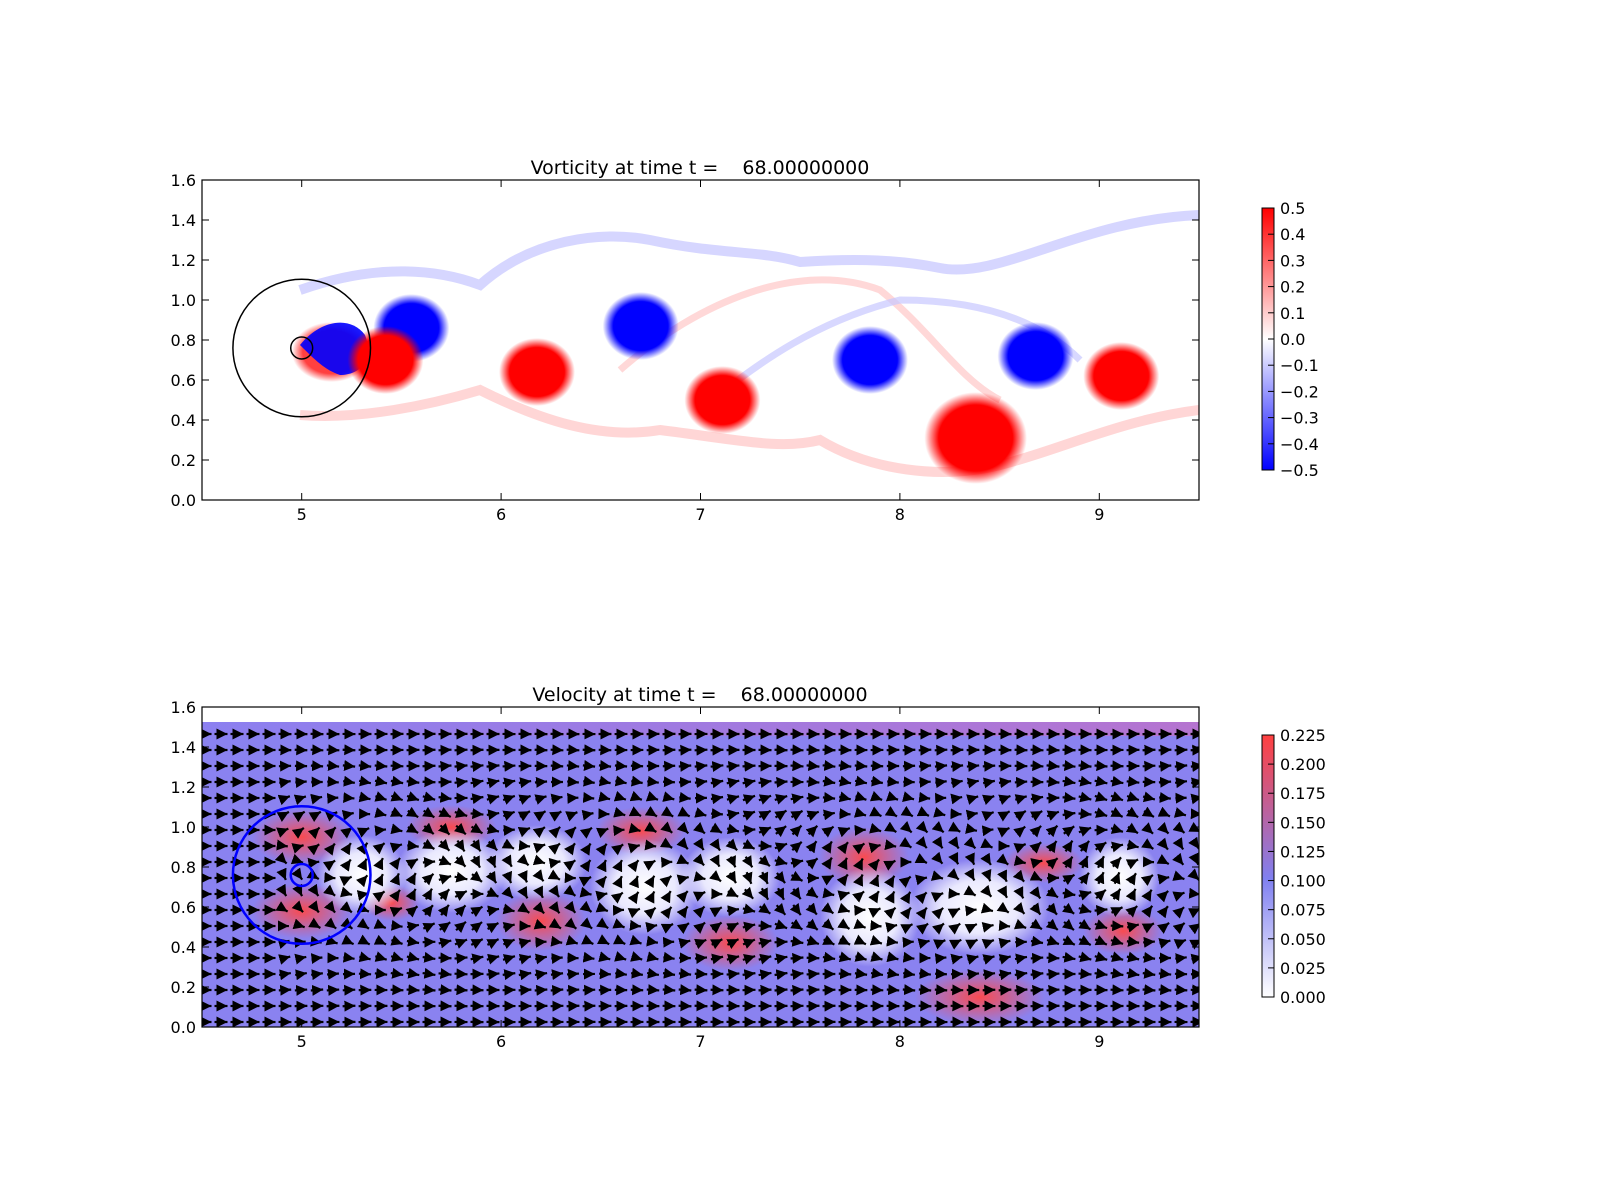 The image size is (1600, 1200). I want to click on vorticity-colorbar-tick-label: −0.1, so click(1299, 365).